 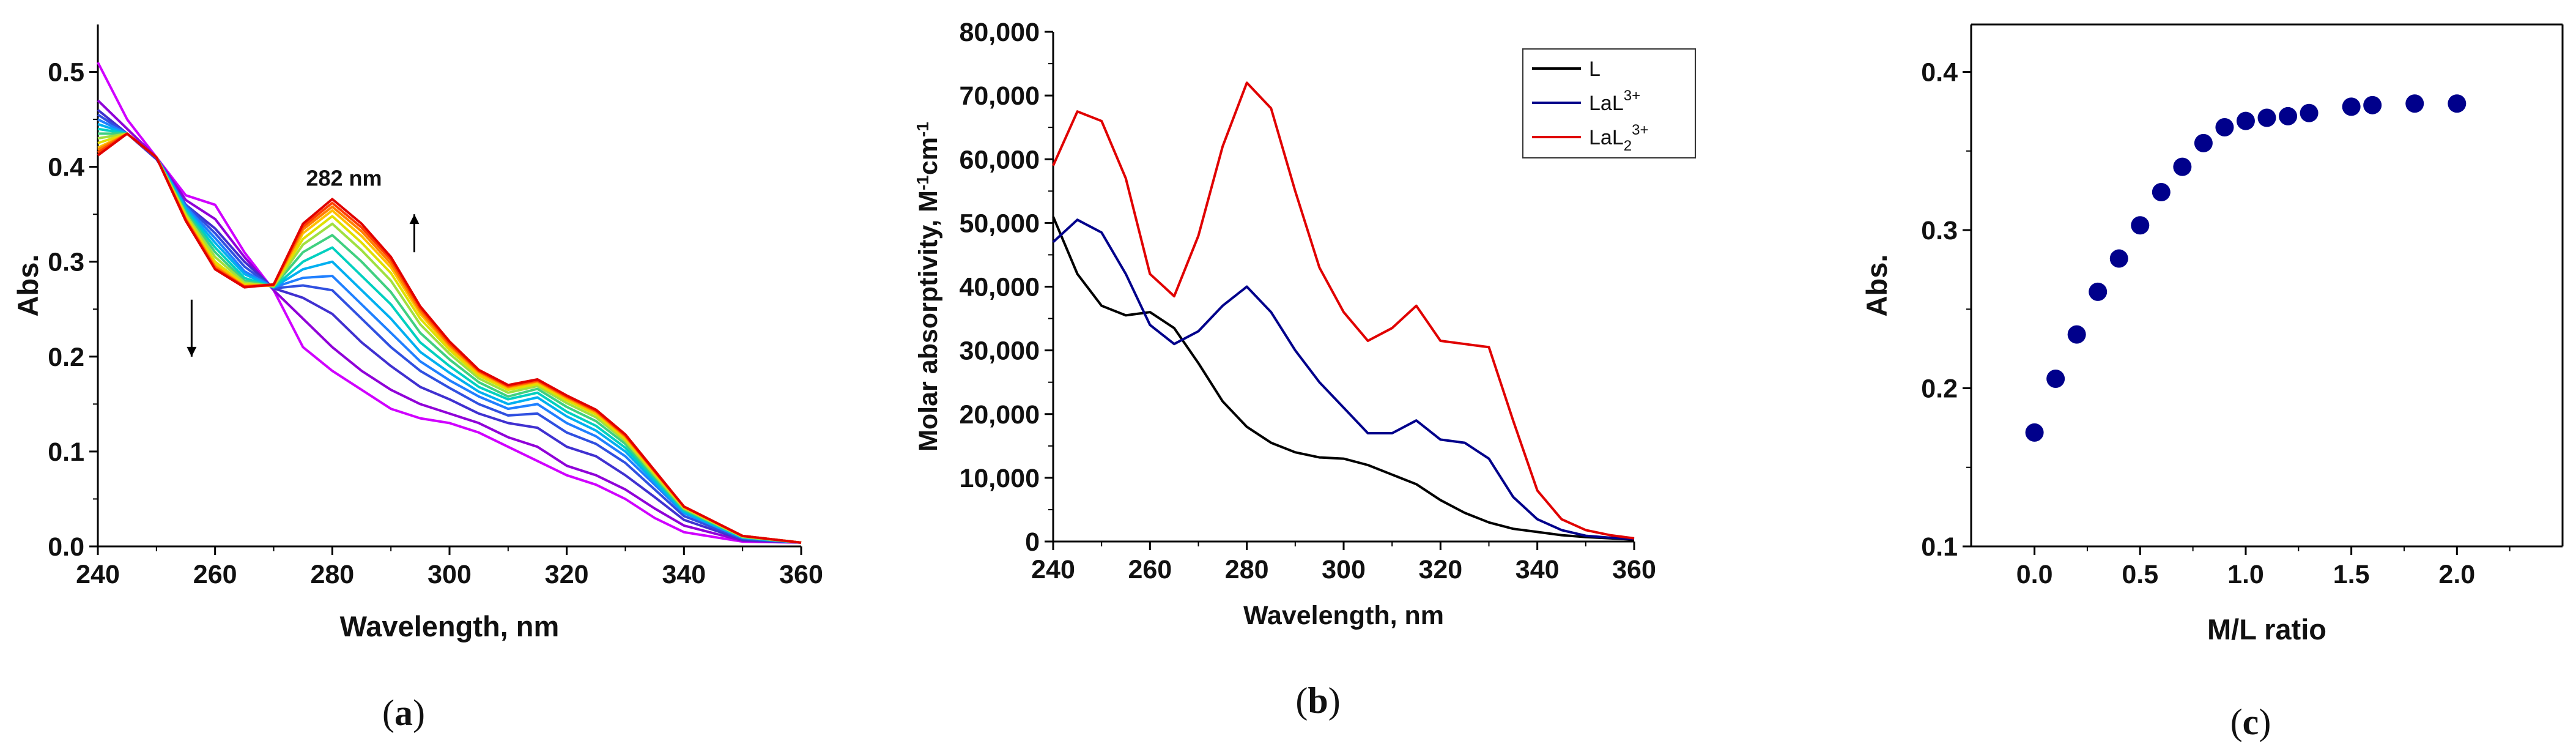 I want to click on y-tick-label: 70,000, so click(x=999, y=96).